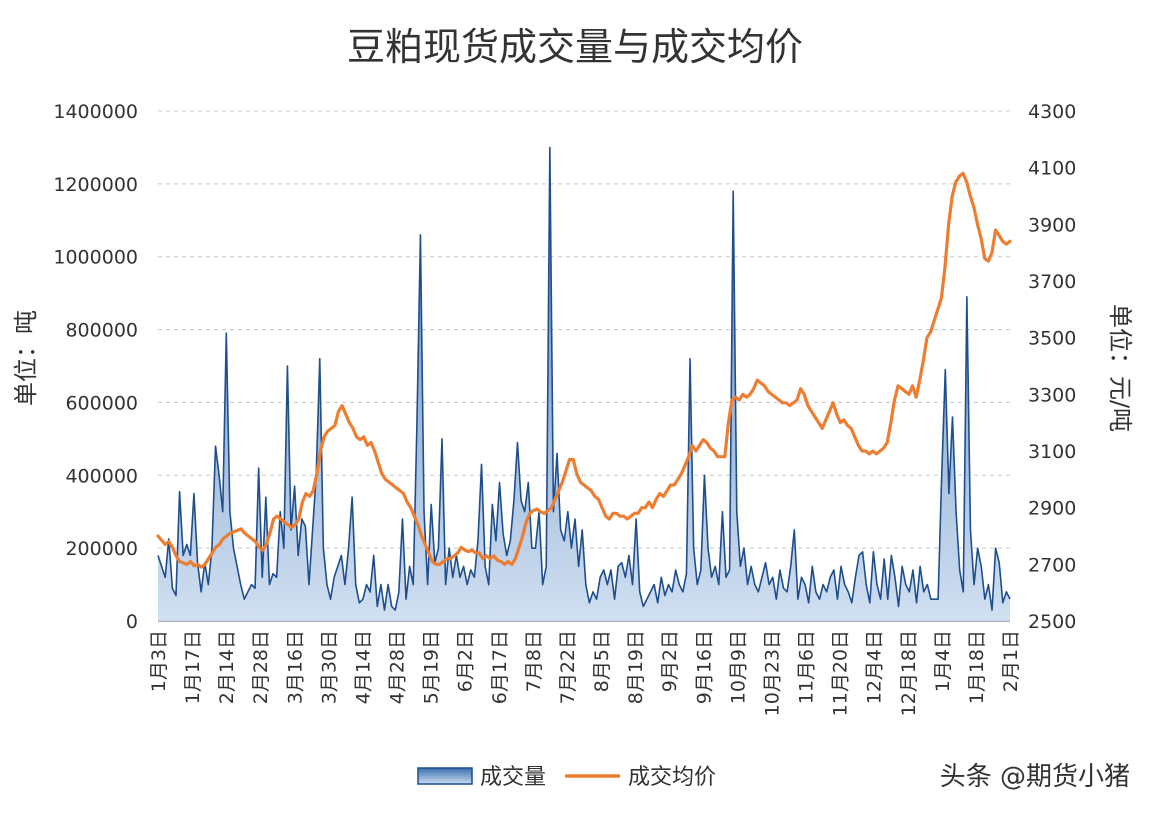 The width and height of the screenshot is (1150, 816). Describe the element at coordinates (193, 667) in the screenshot. I see `x-tick-label: 1月17日` at that location.